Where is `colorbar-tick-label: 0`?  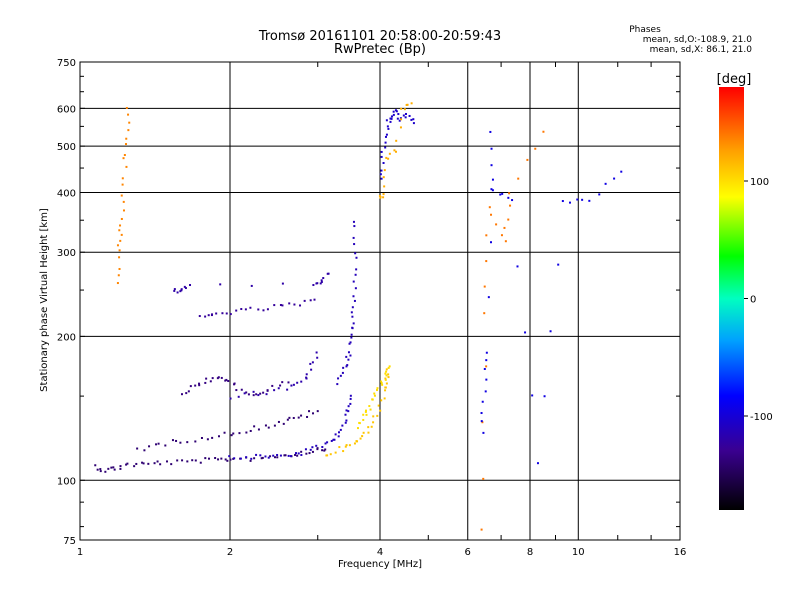
colorbar-tick-label: 0 is located at coordinates (753, 300).